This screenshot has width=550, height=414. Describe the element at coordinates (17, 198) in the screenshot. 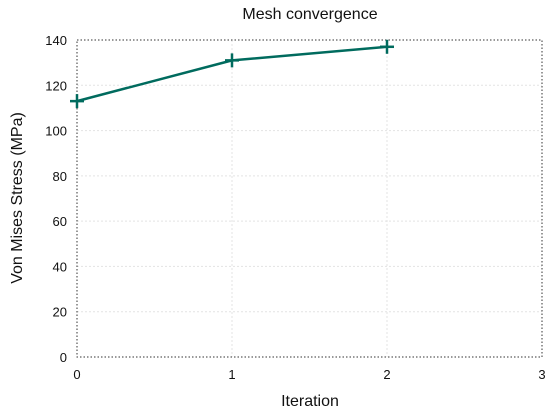

I see `y-axis-label: Von Mises Stress (MPa)` at that location.